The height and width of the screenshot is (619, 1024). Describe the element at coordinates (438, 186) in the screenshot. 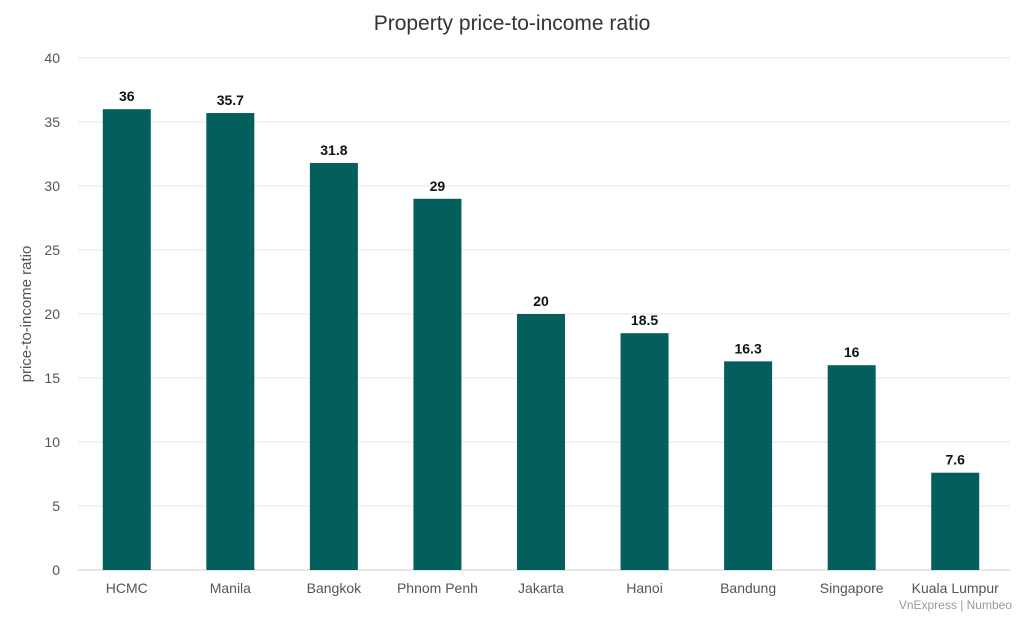

I see `data-label: 29` at that location.